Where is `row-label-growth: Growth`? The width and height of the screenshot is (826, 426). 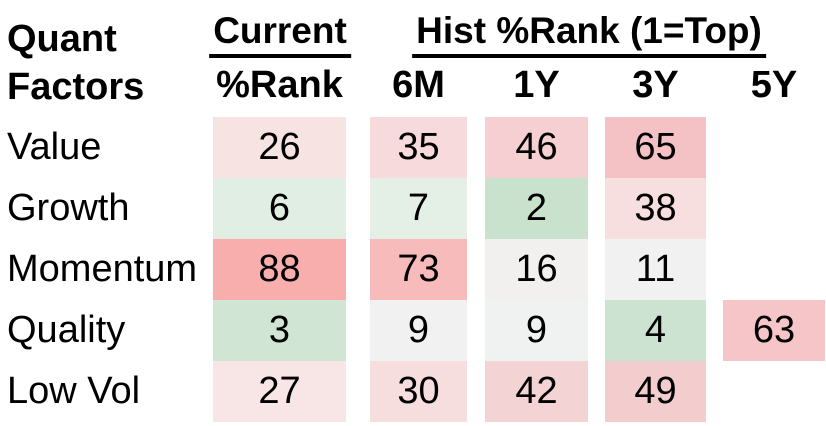 row-label-growth: Growth is located at coordinates (68, 208).